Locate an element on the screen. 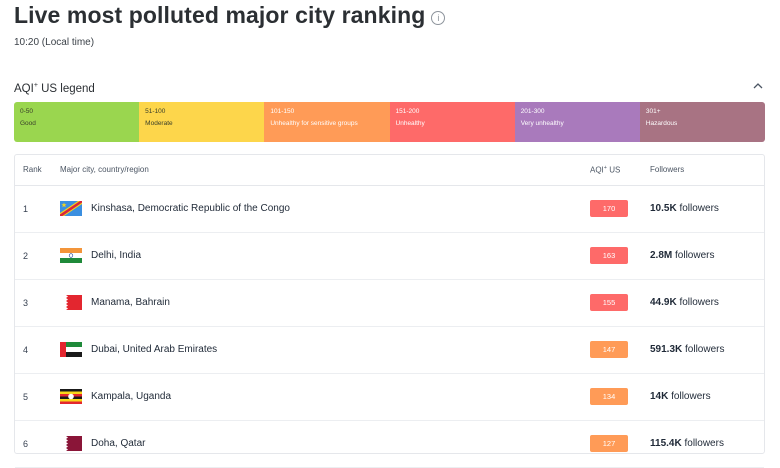 The image size is (780, 468). followers-count: 44.9K followers is located at coordinates (684, 302).